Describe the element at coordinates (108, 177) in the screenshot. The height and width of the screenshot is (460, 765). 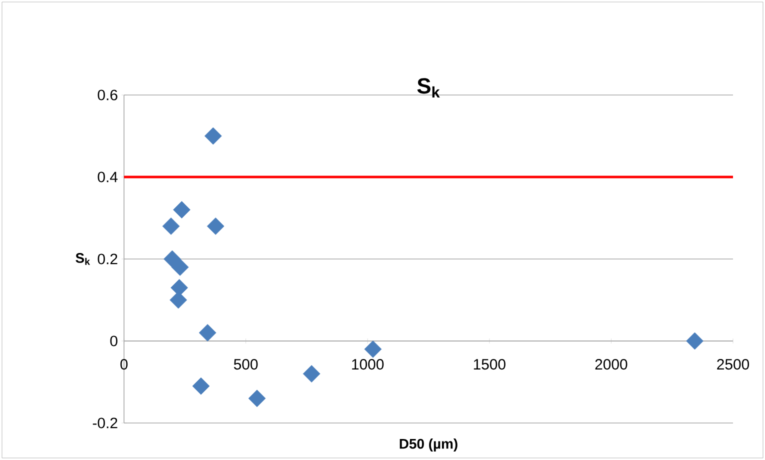
I see `y-tick-label: 0.4` at that location.